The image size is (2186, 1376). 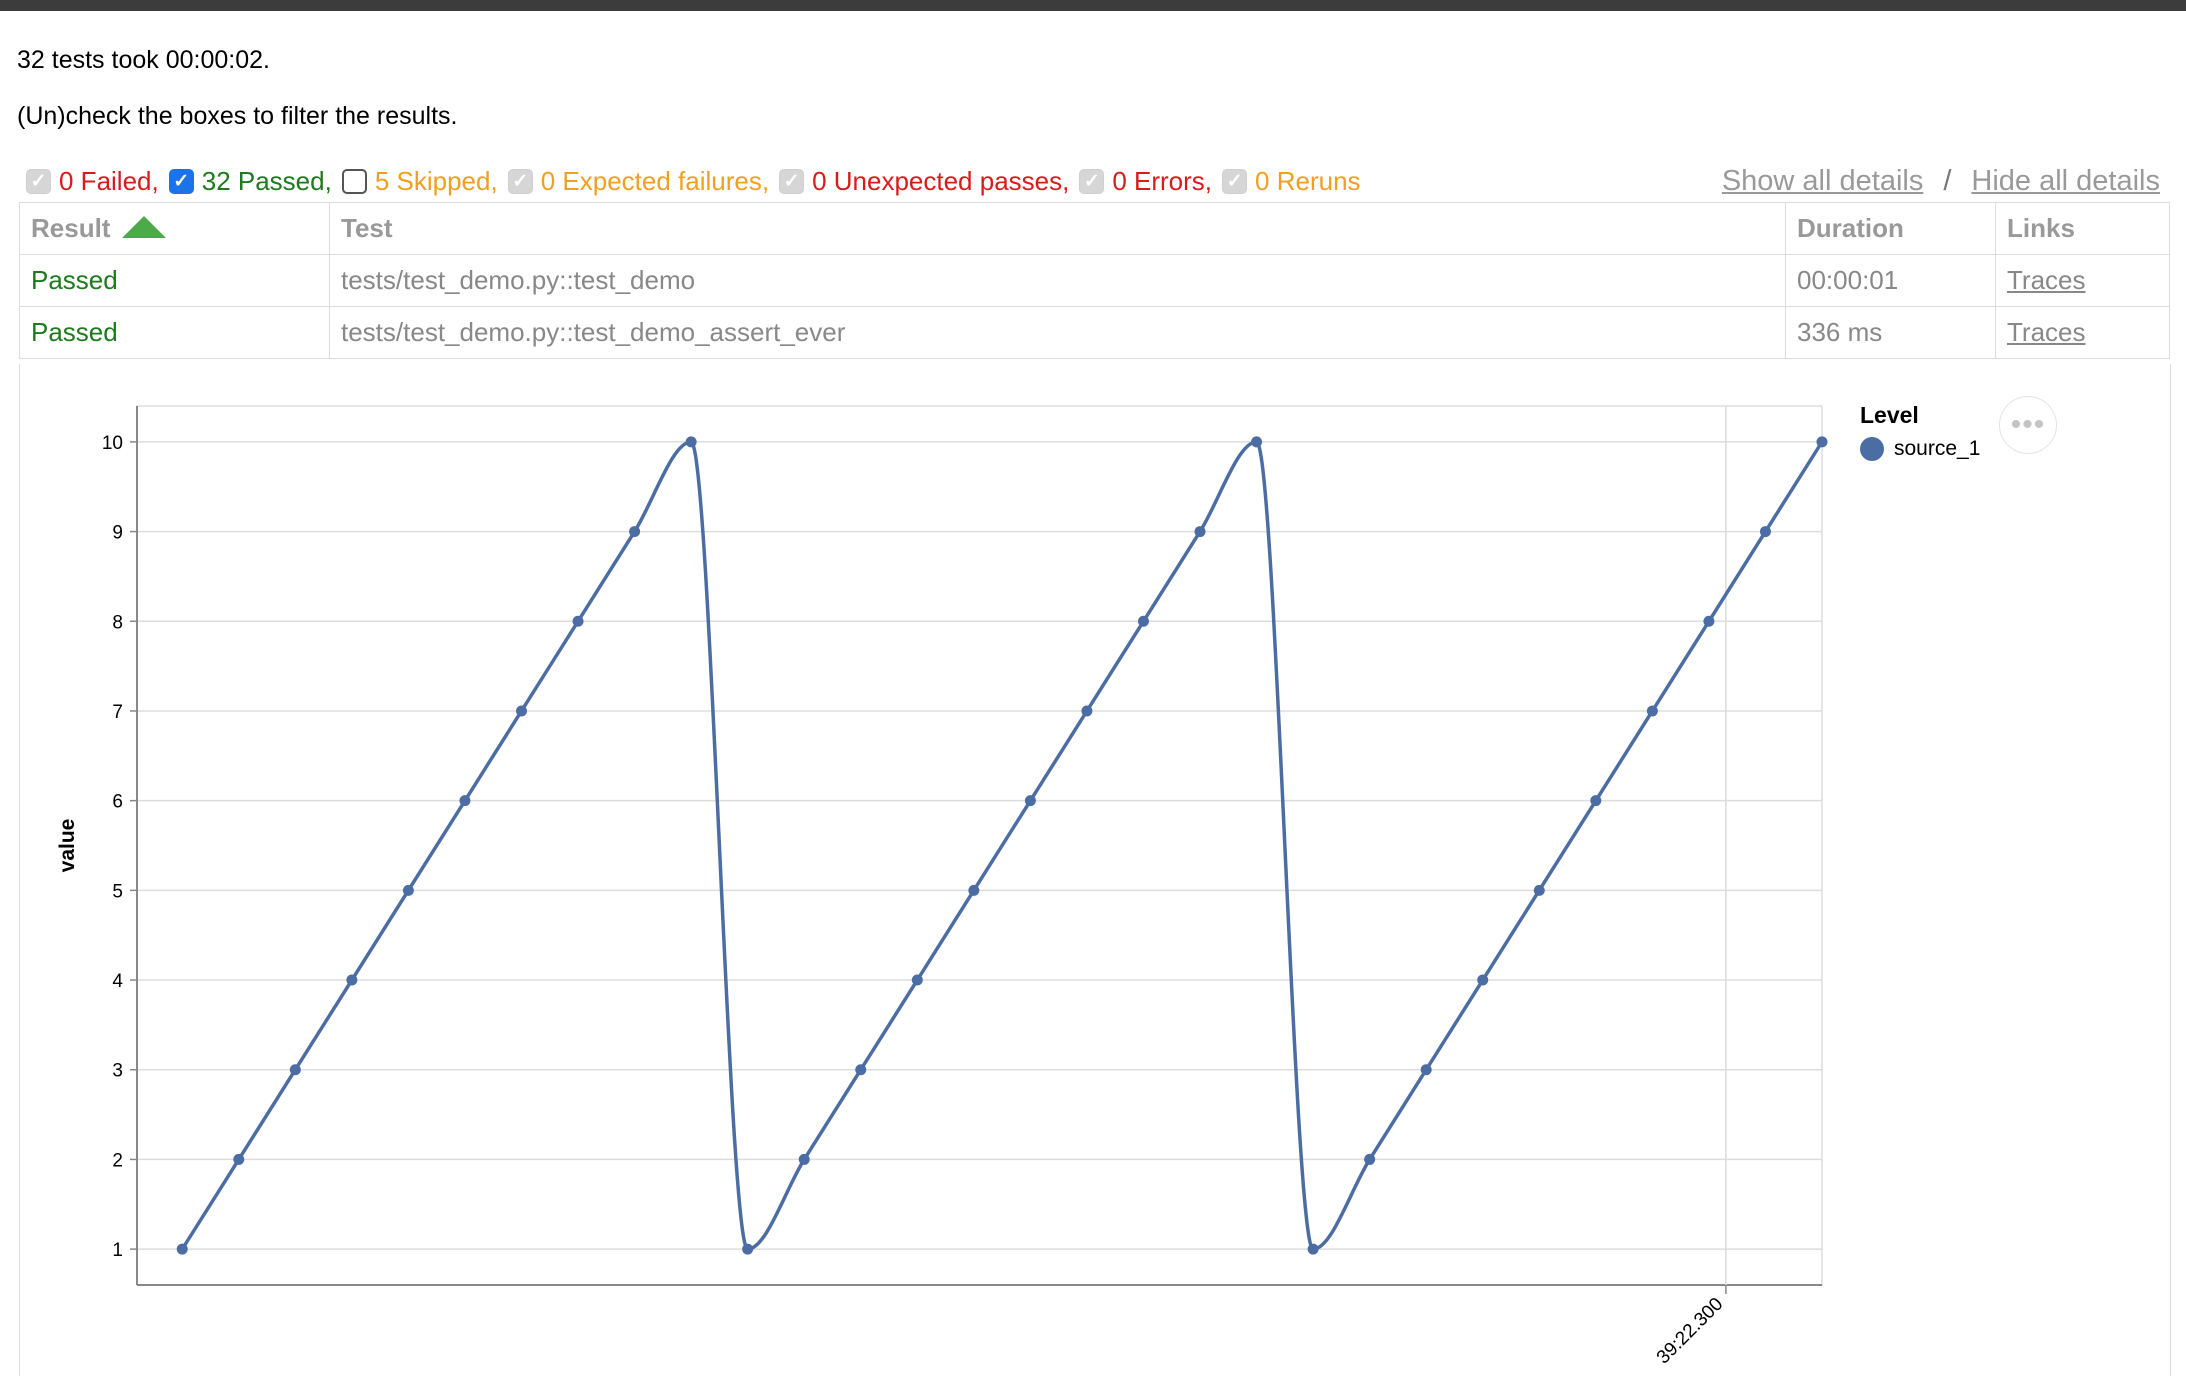 What do you see at coordinates (117, 712) in the screenshot?
I see `y-tick-label: 7` at bounding box center [117, 712].